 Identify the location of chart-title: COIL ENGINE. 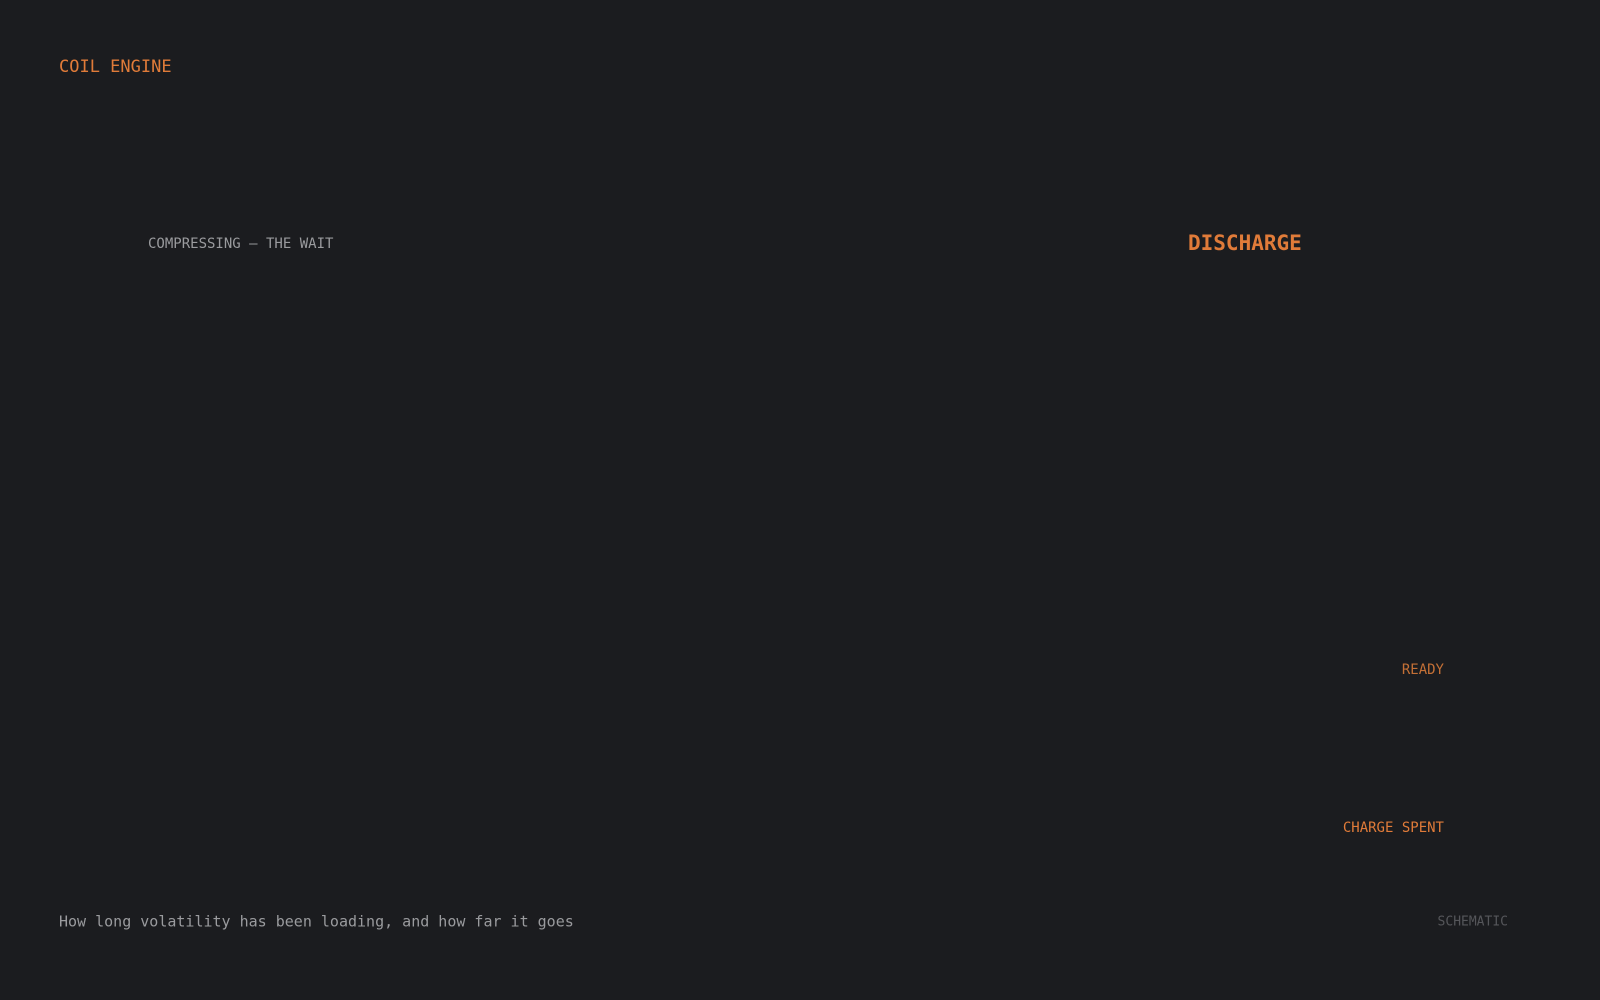
(115, 67).